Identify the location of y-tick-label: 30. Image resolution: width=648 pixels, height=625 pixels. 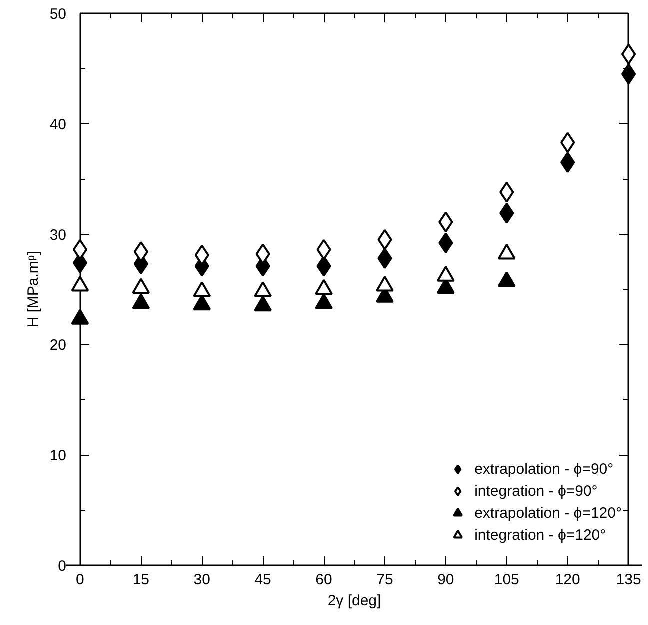
(58, 235).